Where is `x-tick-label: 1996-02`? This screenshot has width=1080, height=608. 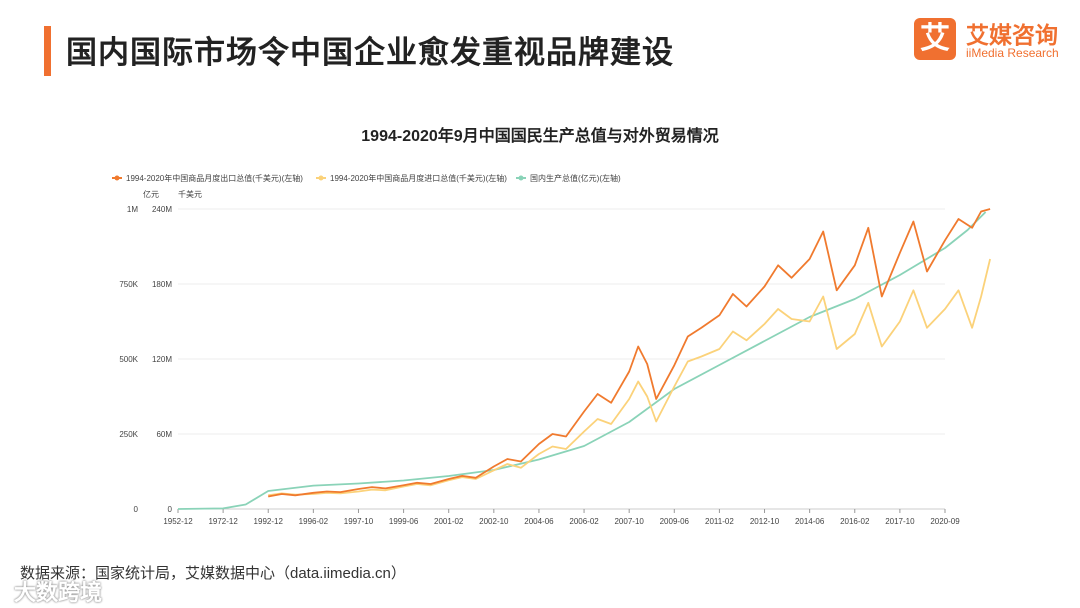
x-tick-label: 1996-02 is located at coordinates (314, 521).